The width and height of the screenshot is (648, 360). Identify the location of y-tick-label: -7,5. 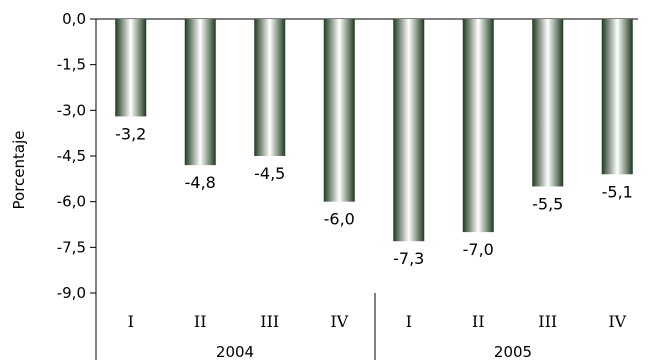
(71, 247).